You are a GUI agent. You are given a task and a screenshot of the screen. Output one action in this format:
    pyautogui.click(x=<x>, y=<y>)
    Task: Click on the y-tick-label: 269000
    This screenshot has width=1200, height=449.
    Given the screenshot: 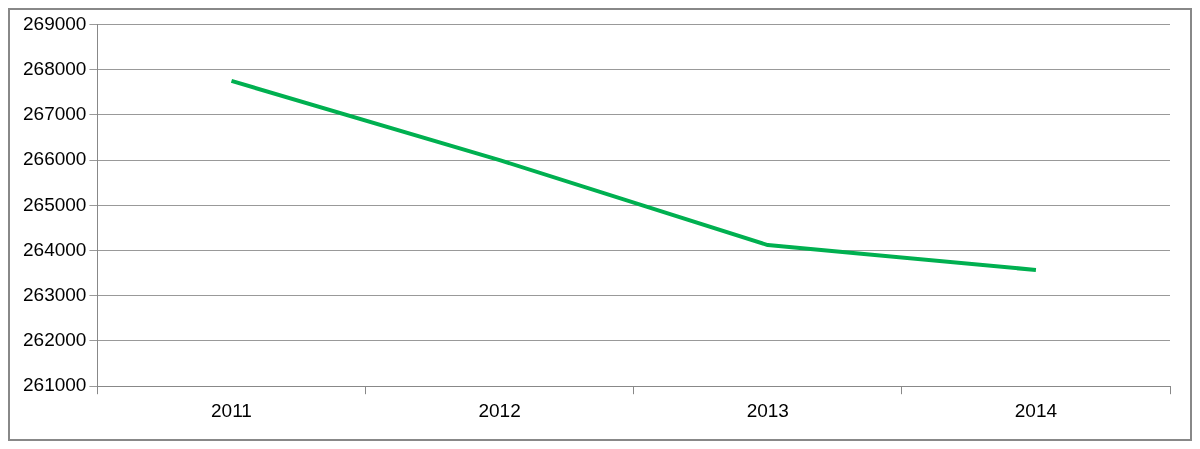 What is the action you would take?
    pyautogui.click(x=55, y=23)
    